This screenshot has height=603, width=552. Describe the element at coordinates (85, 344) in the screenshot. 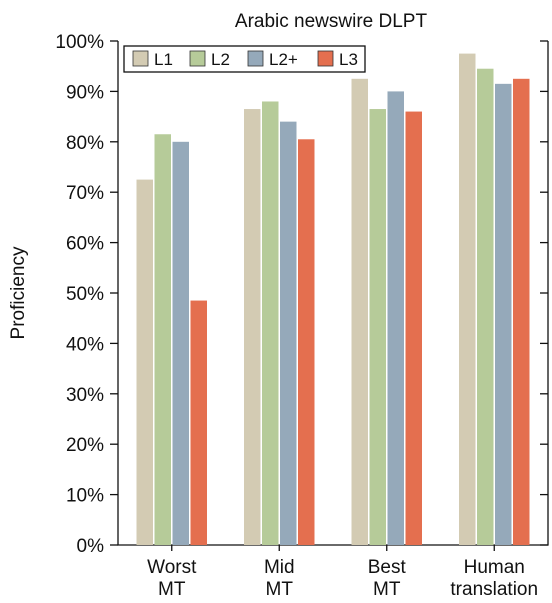

I see `y-tick-label: 40%` at that location.